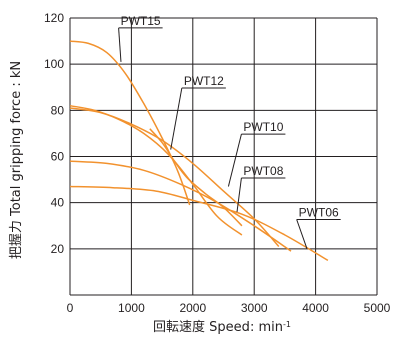 Image resolution: width=395 pixels, height=342 pixels. Describe the element at coordinates (58, 203) in the screenshot. I see `y-tick-label-40: 40` at that location.